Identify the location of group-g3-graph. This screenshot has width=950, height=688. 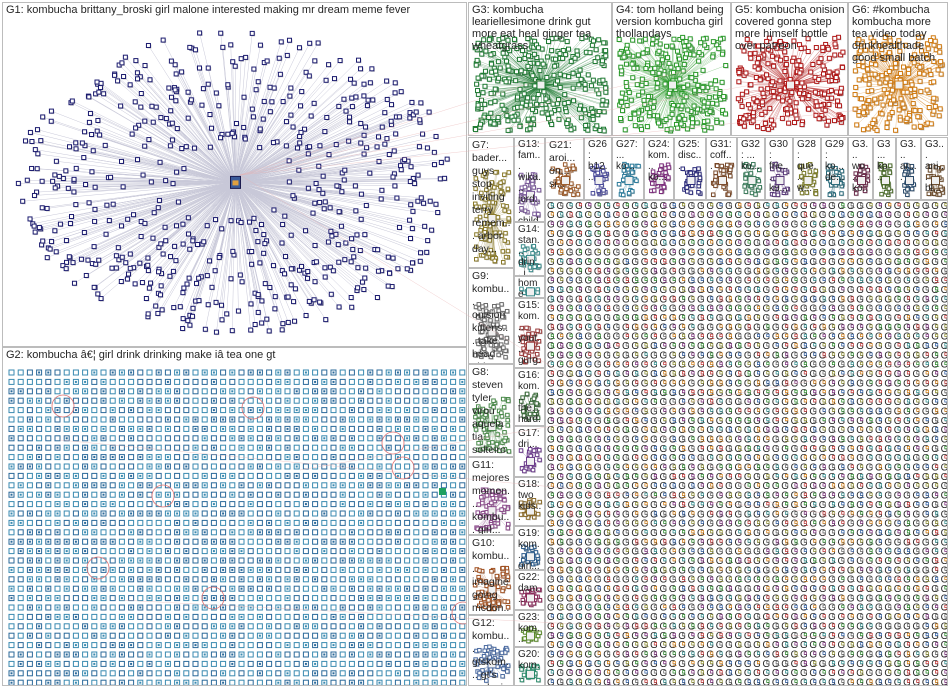
(541, 84).